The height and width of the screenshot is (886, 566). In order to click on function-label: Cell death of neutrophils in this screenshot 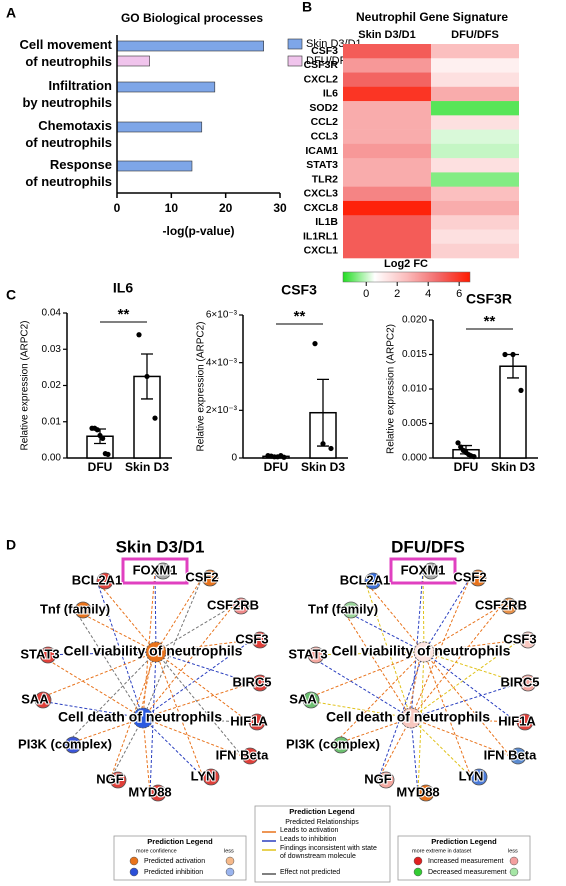, I will do `click(140, 717)`.